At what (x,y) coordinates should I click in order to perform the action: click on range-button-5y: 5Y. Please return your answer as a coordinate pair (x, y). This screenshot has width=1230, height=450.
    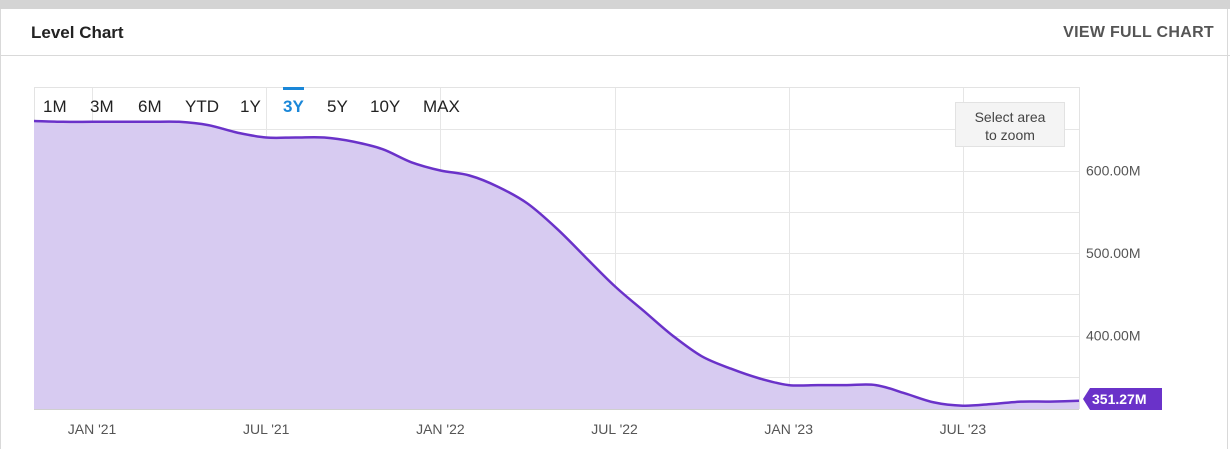
    Looking at the image, I should click on (337, 106).